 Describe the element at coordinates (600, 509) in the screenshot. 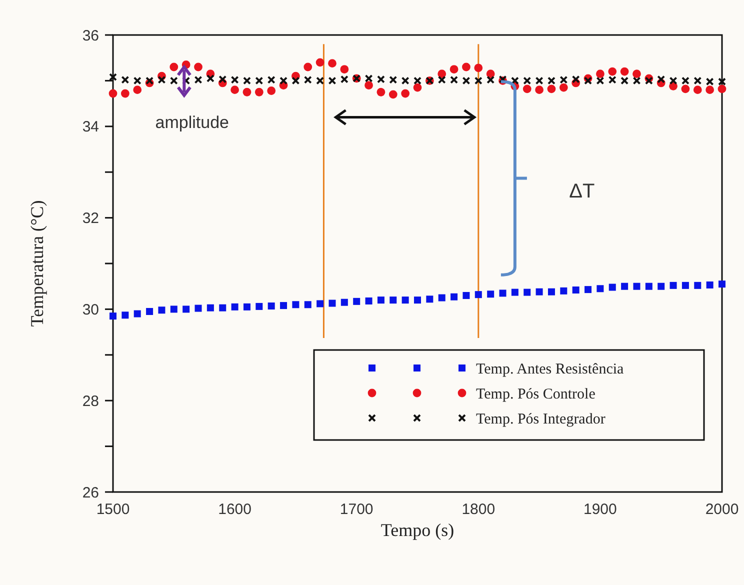

I see `x-tick-label: 1900` at that location.